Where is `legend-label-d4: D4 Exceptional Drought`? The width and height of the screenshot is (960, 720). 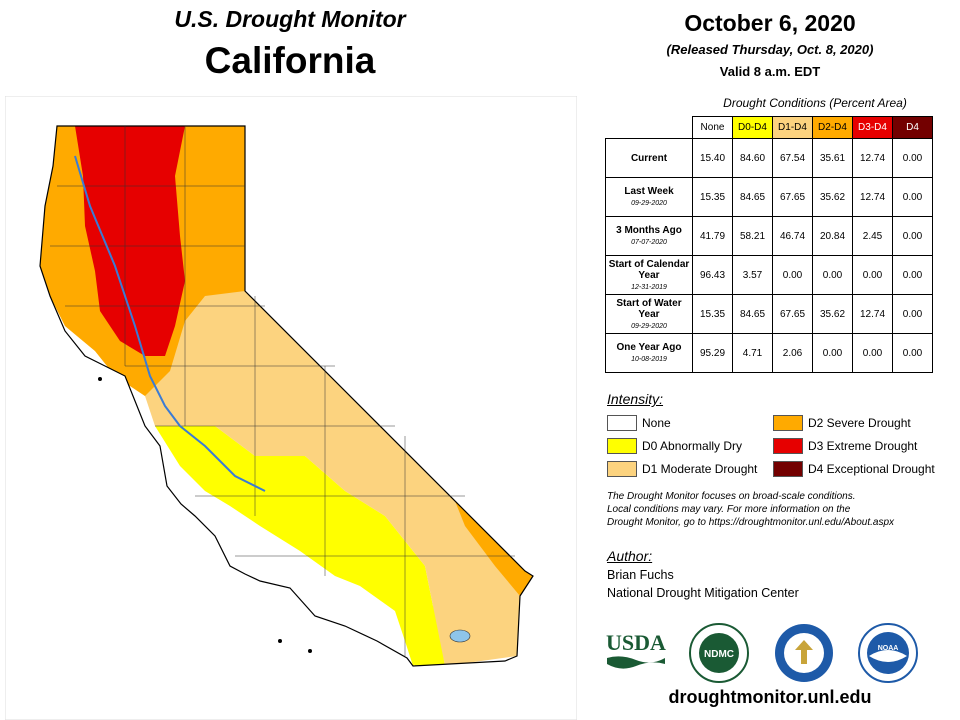 legend-label-d4: D4 Exceptional Drought is located at coordinates (871, 469).